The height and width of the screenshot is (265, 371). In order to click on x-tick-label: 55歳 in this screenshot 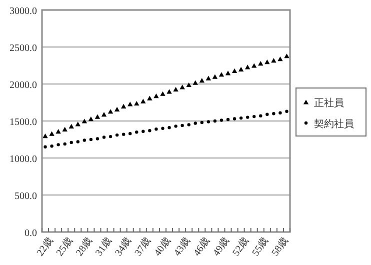, I will do `click(260, 246)`.